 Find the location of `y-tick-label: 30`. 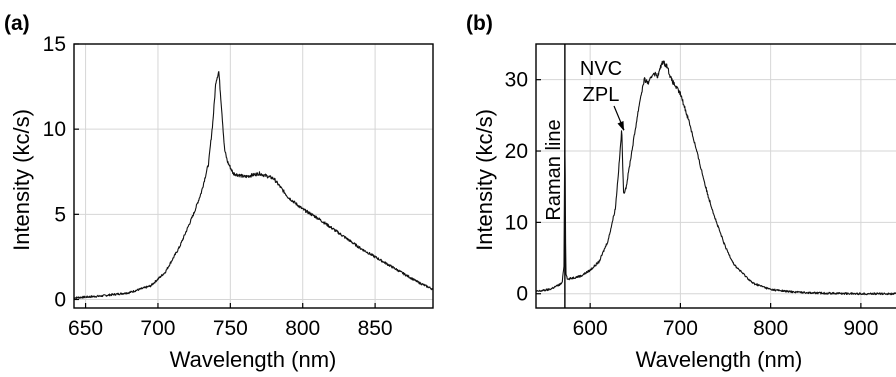

y-tick-label: 30 is located at coordinates (516, 80).